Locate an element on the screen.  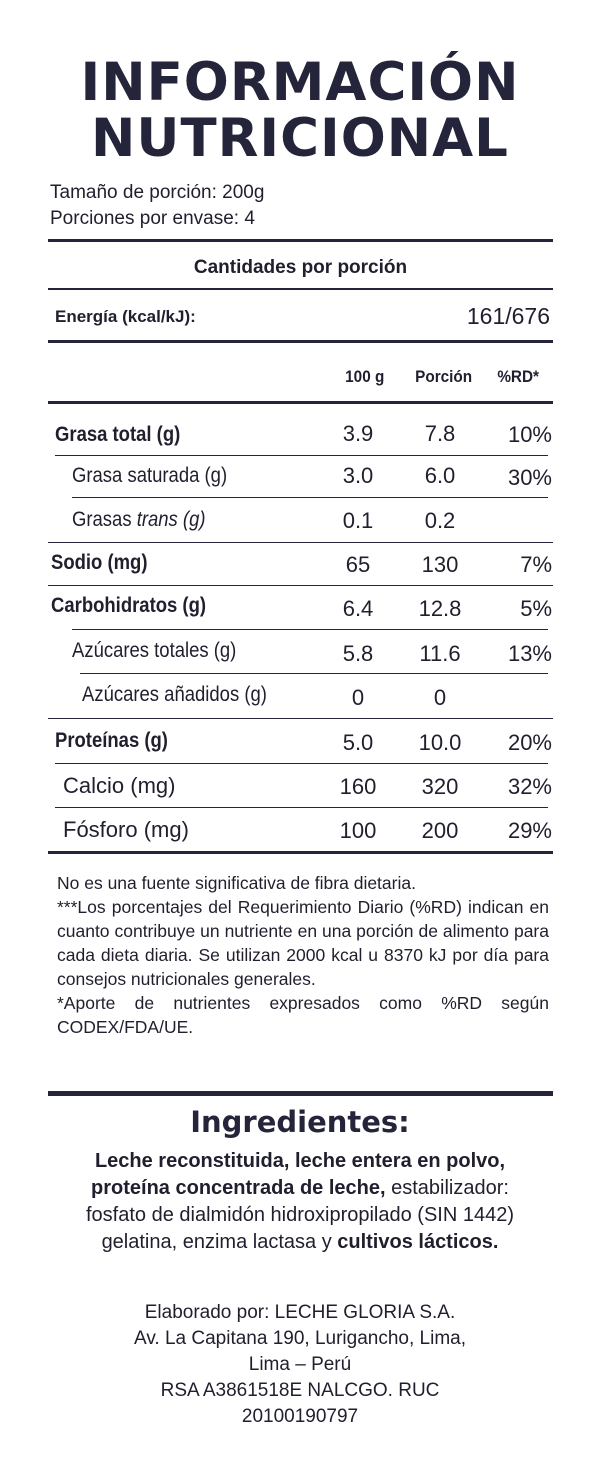
divider-table-bottom is located at coordinates (300, 852).